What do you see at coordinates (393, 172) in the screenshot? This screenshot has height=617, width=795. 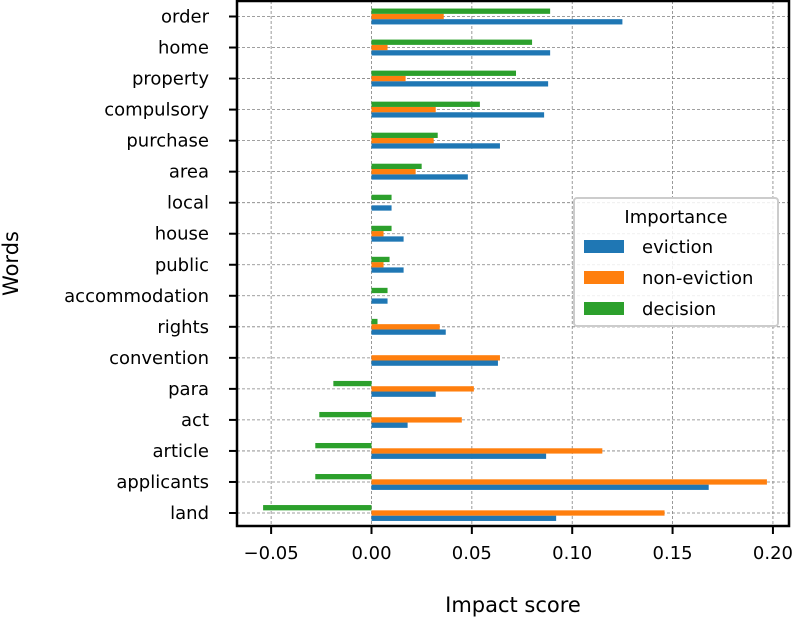 I see `bar-non-eviction-area` at bounding box center [393, 172].